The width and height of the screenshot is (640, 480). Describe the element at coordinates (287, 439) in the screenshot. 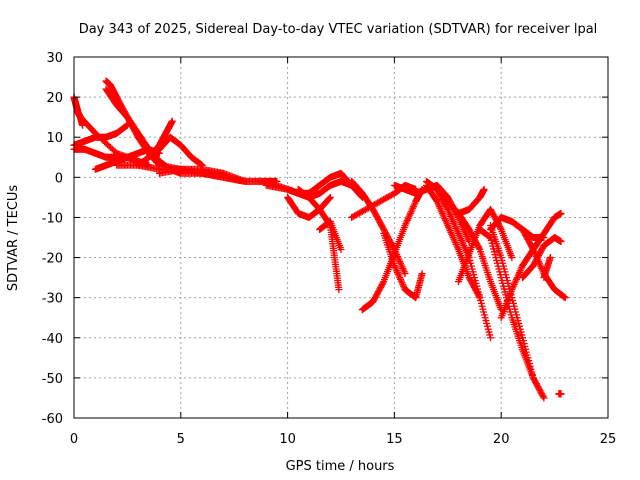

I see `x-tick-label: 10` at that location.